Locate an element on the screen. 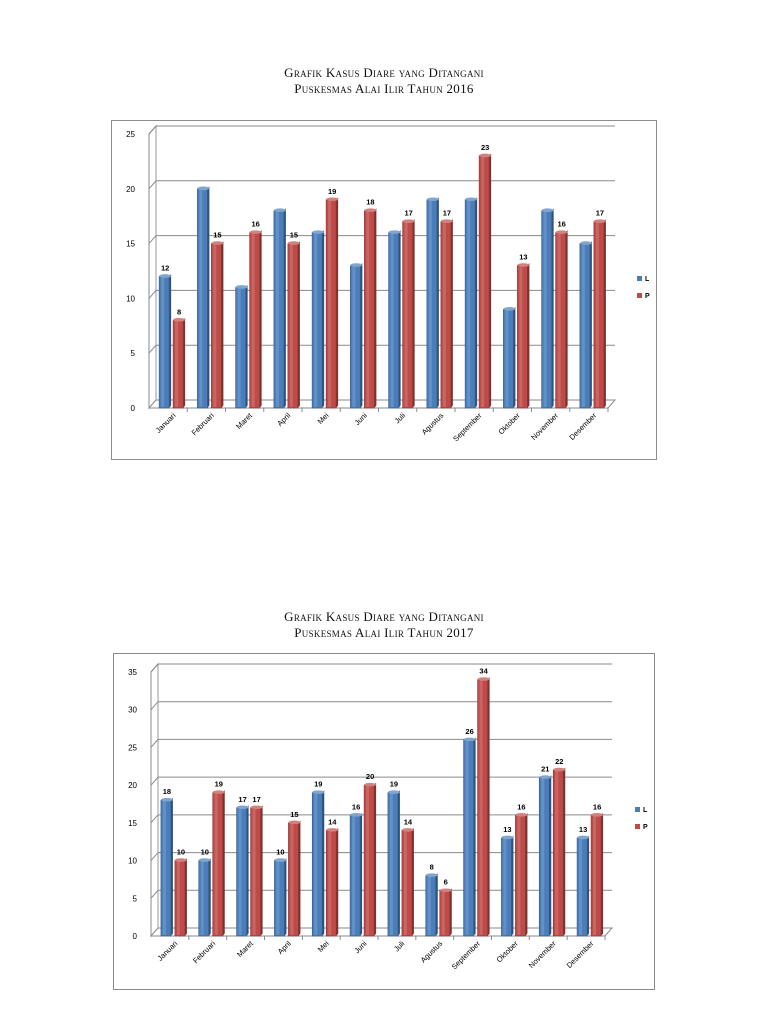 This screenshot has height=1024, width=768. x-tick-label: Agustus is located at coordinates (432, 952).